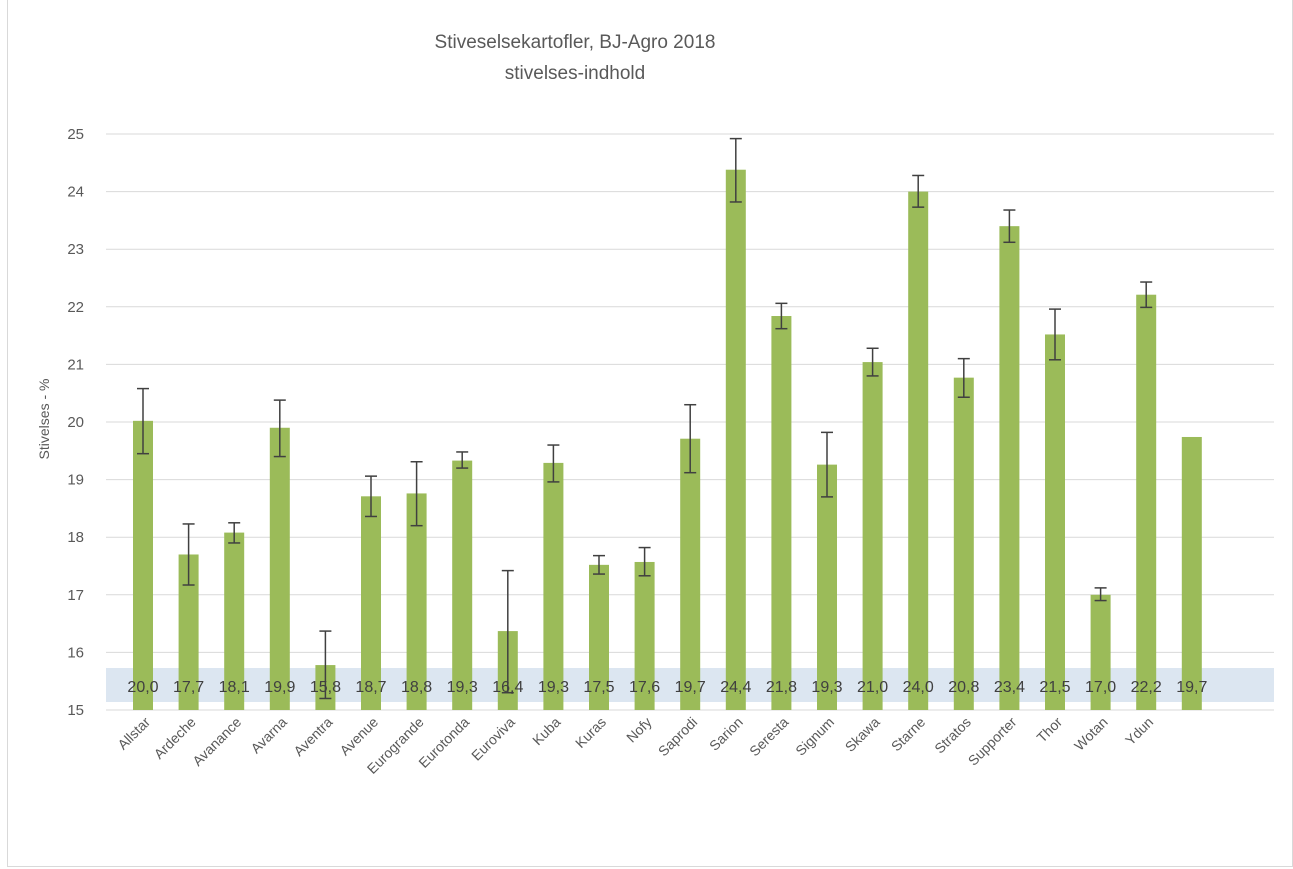 The height and width of the screenshot is (869, 1293). I want to click on data-label: 18,8, so click(416, 687).